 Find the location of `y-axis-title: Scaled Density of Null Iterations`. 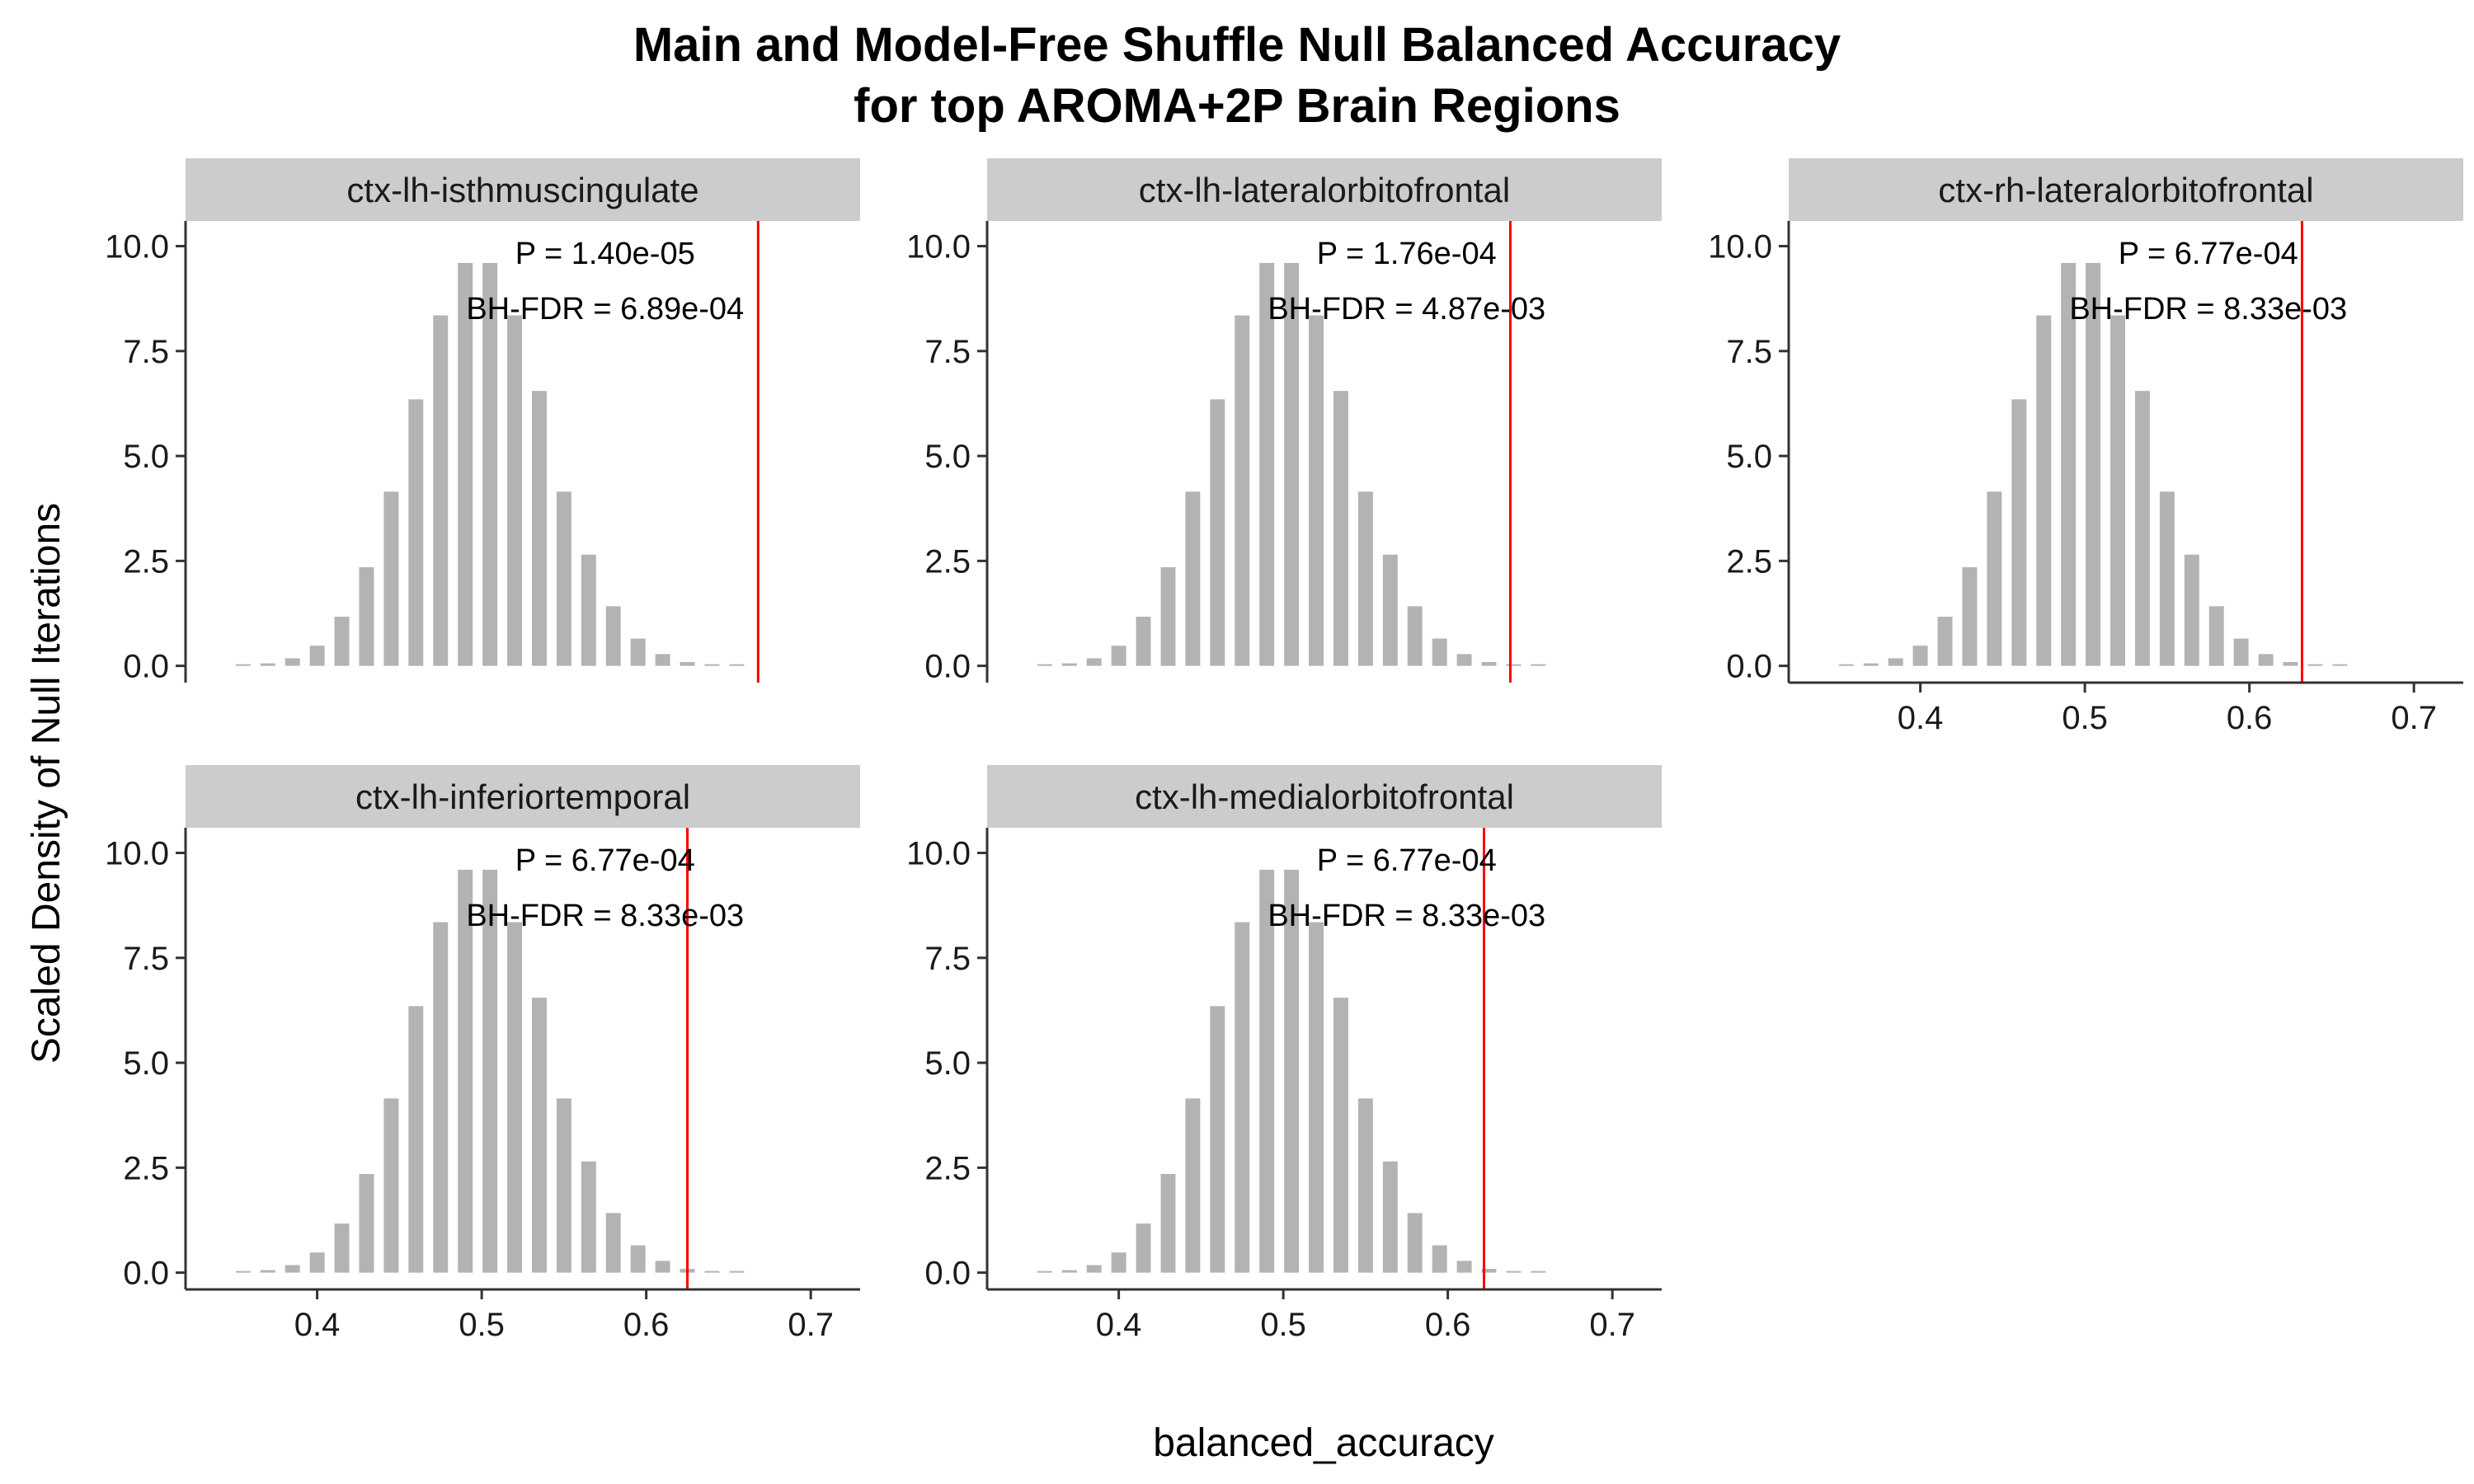

y-axis-title: Scaled Density of Null Iterations is located at coordinates (46, 783).